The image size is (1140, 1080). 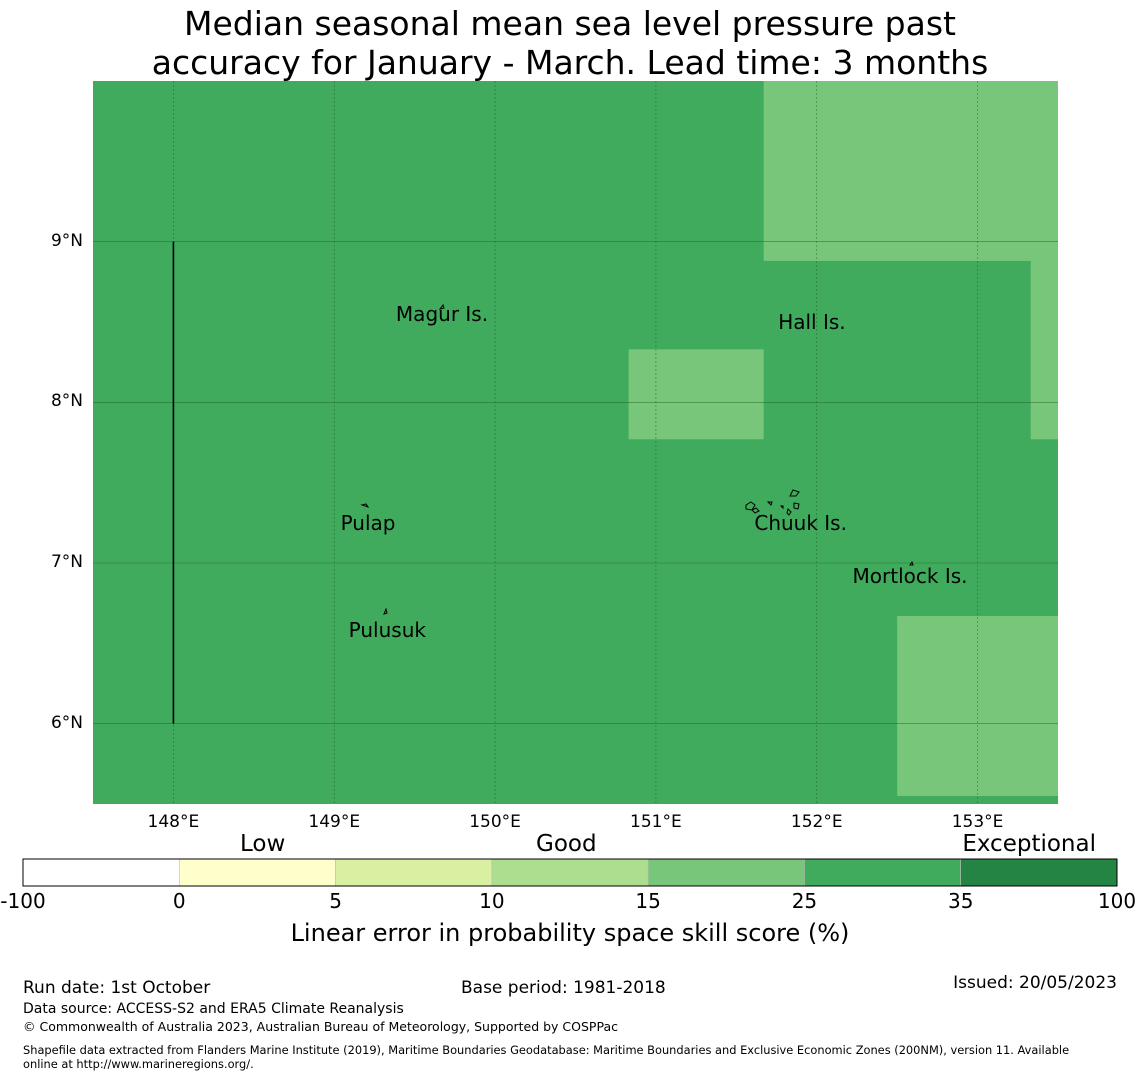 I want to click on base-period: Base period: 1981-2018, so click(x=563, y=988).